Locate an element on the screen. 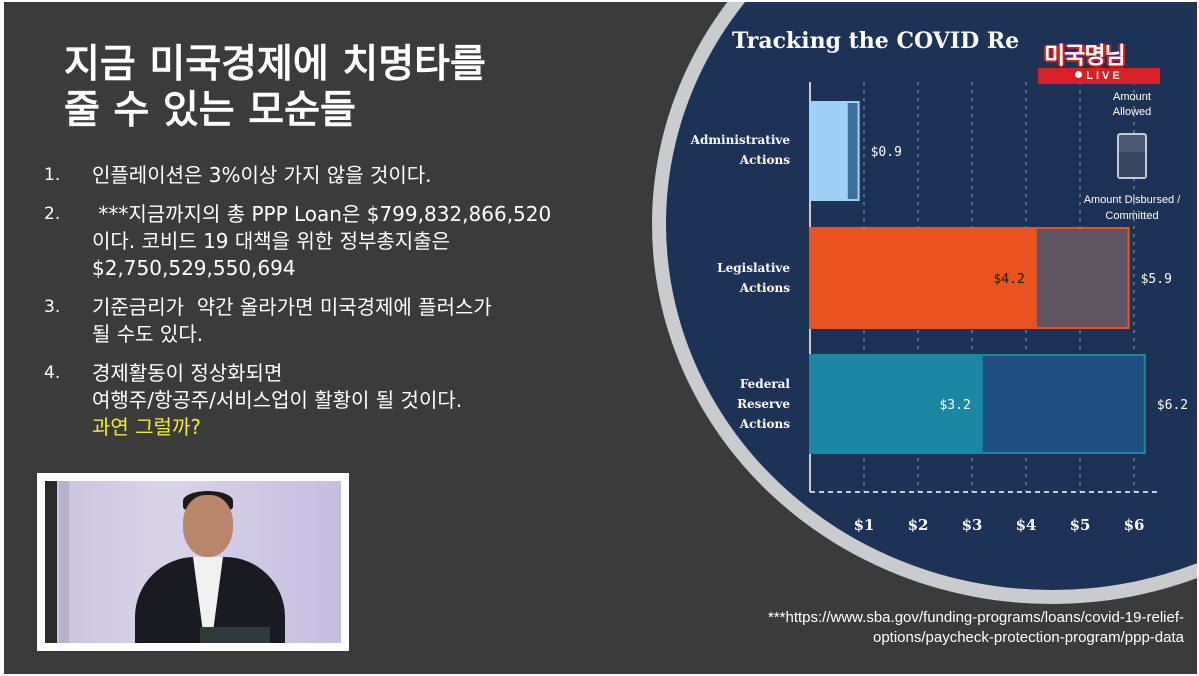 The height and width of the screenshot is (676, 1199). x-tick-label: $5 is located at coordinates (1080, 525).